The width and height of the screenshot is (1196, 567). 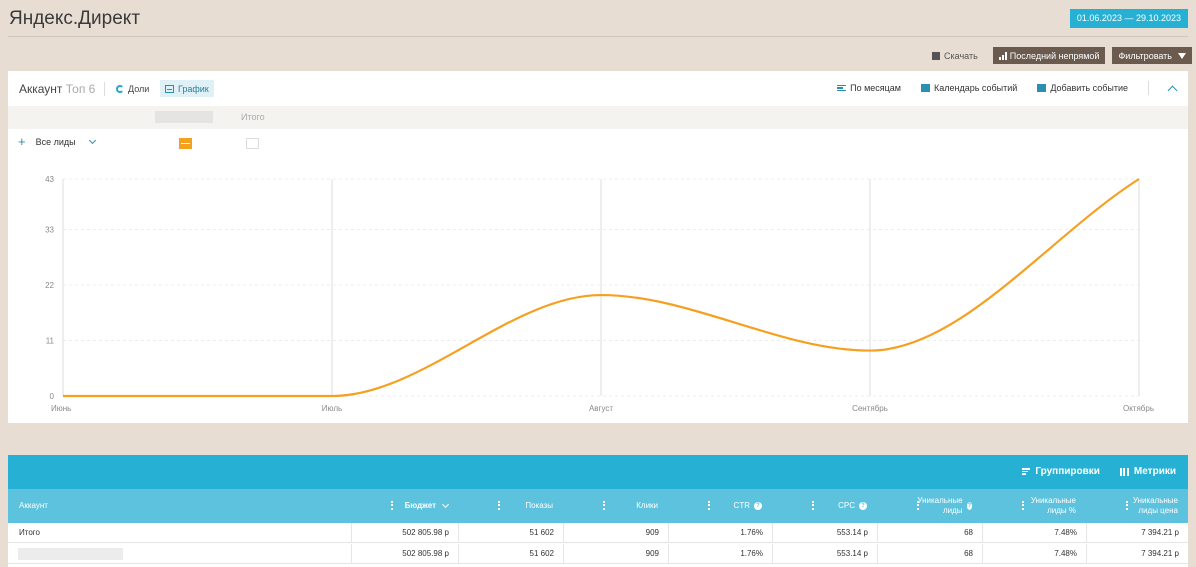 What do you see at coordinates (1061, 471) in the screenshot?
I see `groupings-button: Группировки` at bounding box center [1061, 471].